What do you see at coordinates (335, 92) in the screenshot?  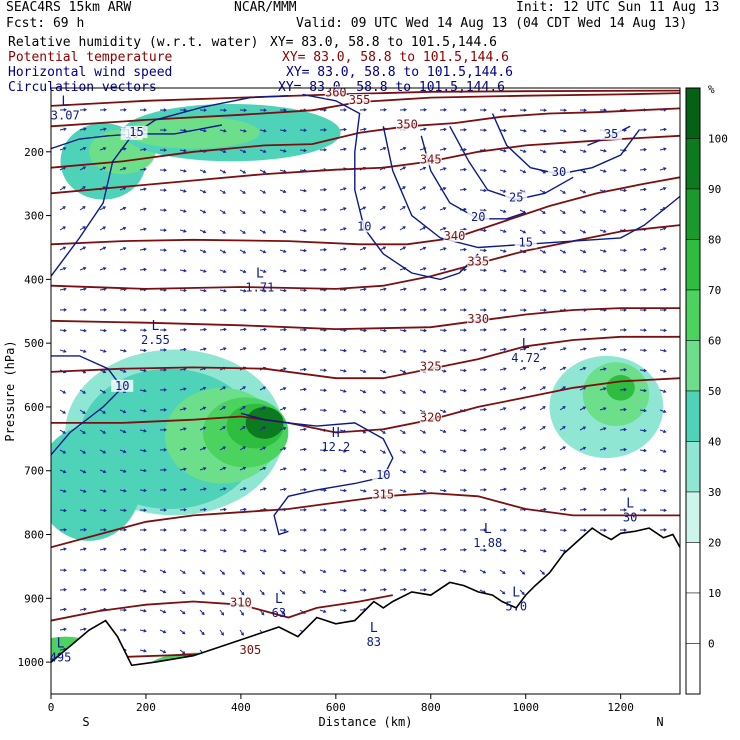 I see `theta-label-360-bg` at bounding box center [335, 92].